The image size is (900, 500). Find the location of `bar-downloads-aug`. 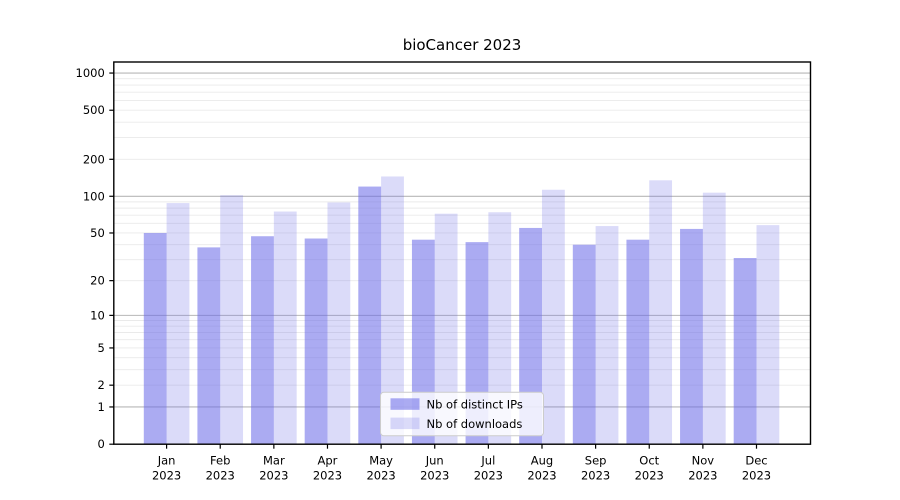

bar-downloads-aug is located at coordinates (553, 317).